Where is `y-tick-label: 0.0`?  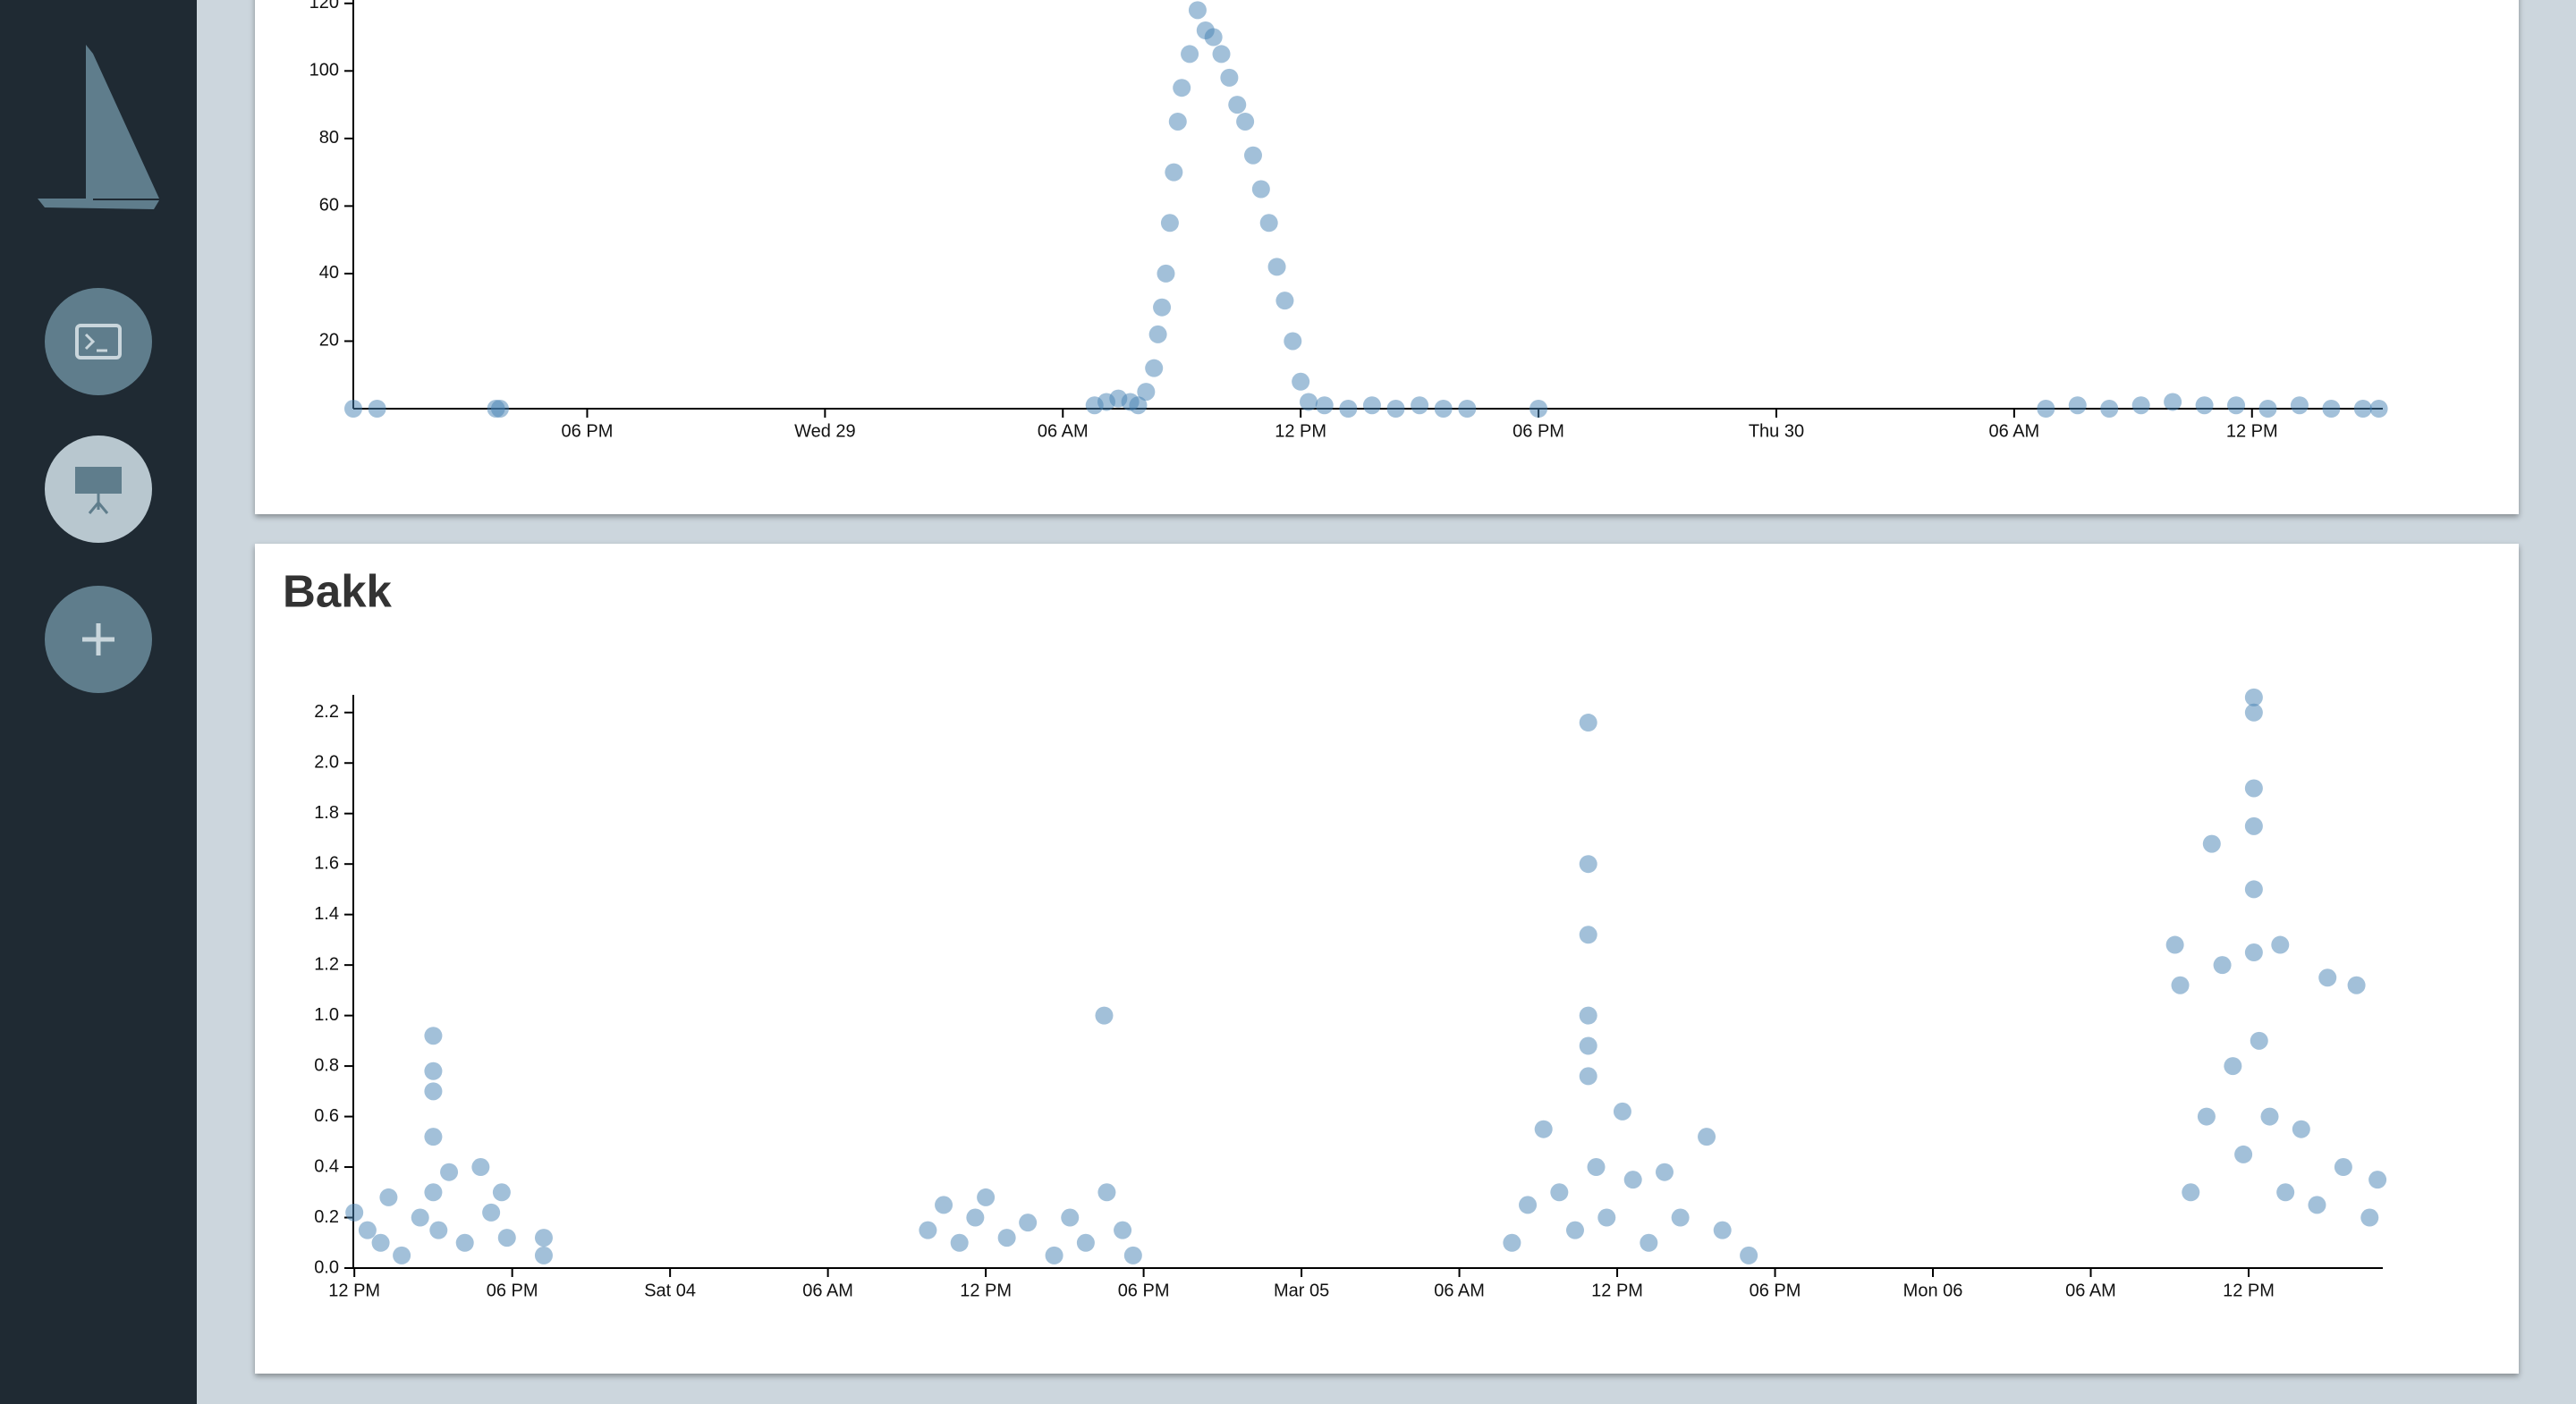
y-tick-label: 0.0 is located at coordinates (326, 1267).